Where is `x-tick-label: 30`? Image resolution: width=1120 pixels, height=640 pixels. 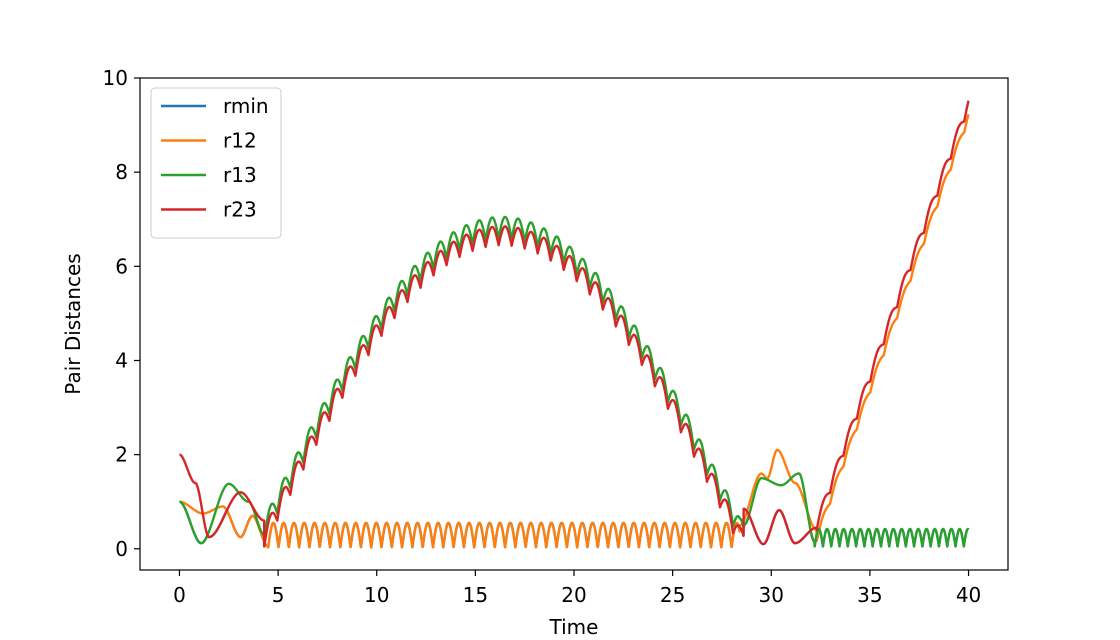 x-tick-label: 30 is located at coordinates (771, 595).